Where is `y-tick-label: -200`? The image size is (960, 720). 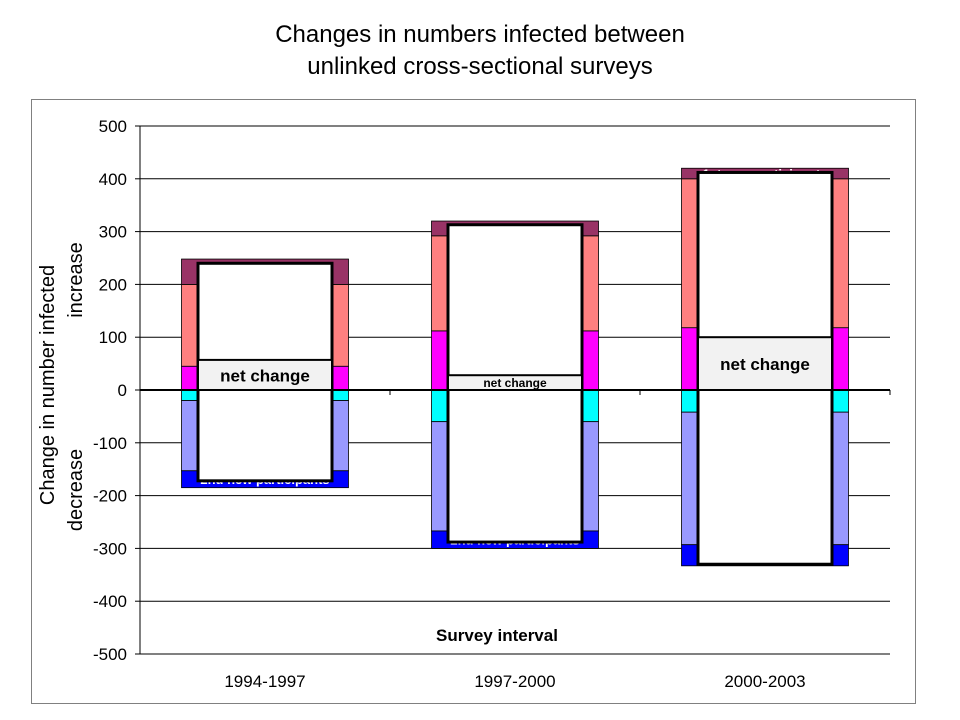
y-tick-label: -200 is located at coordinates (110, 496).